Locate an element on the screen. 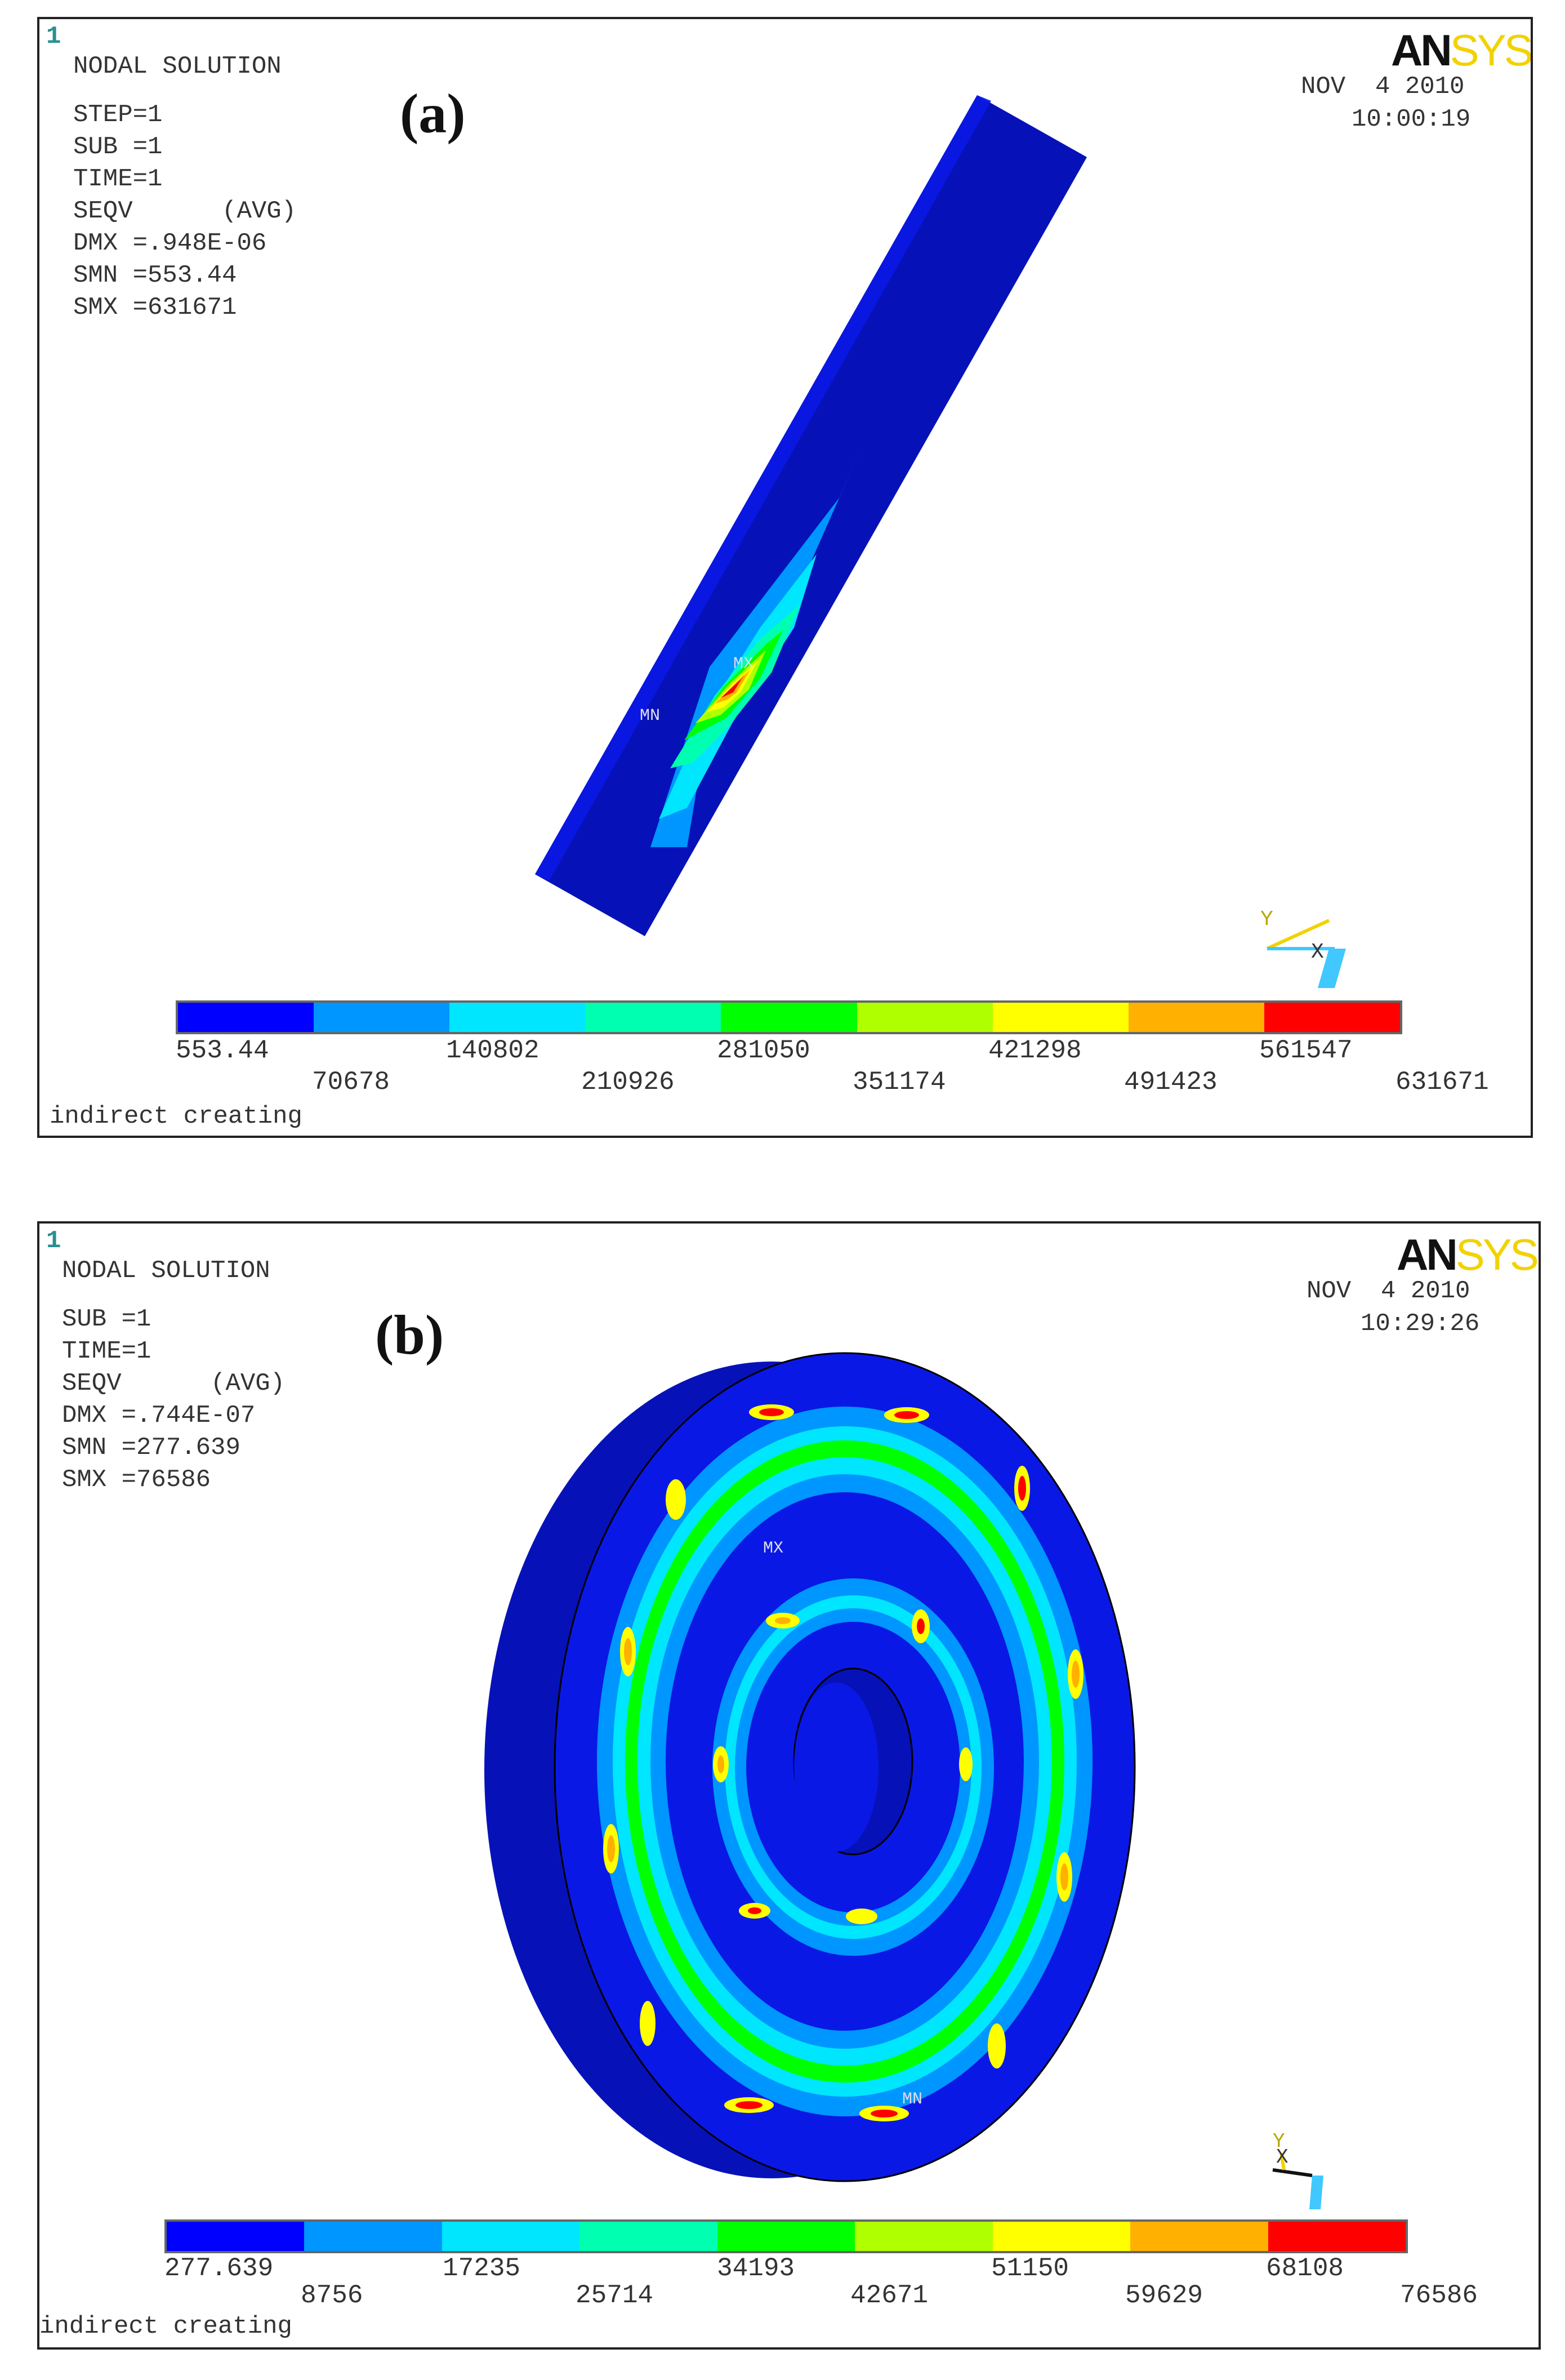  legend-upper-label: 17235 is located at coordinates (482, 2268).